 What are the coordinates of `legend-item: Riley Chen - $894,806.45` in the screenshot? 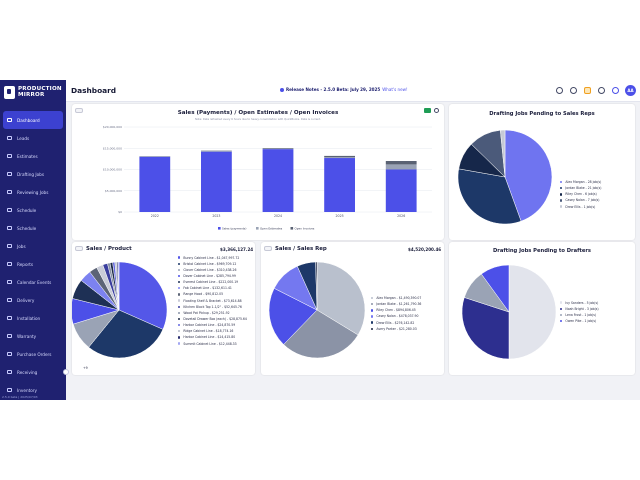 It's located at (396, 310).